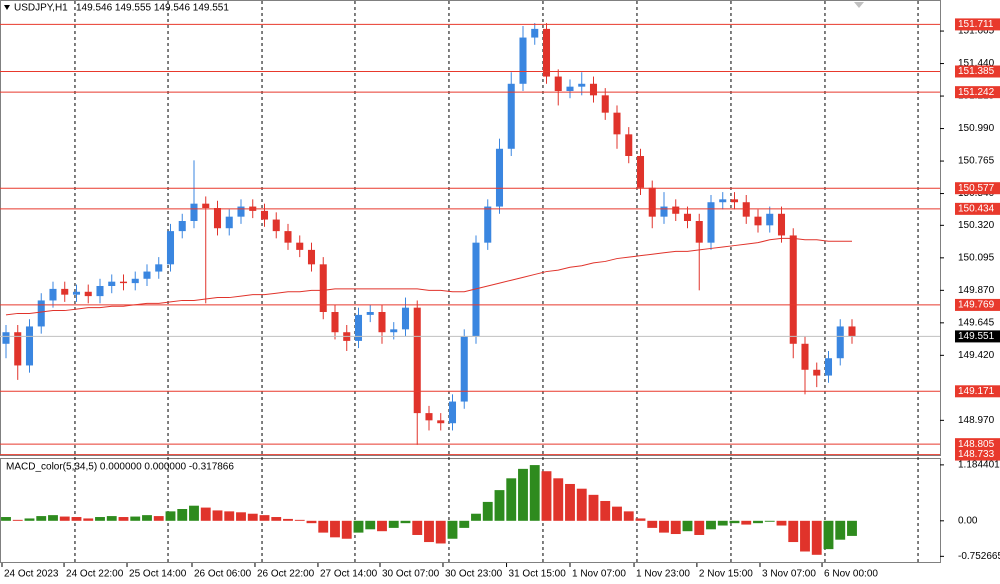  Describe the element at coordinates (851, 574) in the screenshot. I see `x-tick-label: 6 Nov 00:00` at that location.